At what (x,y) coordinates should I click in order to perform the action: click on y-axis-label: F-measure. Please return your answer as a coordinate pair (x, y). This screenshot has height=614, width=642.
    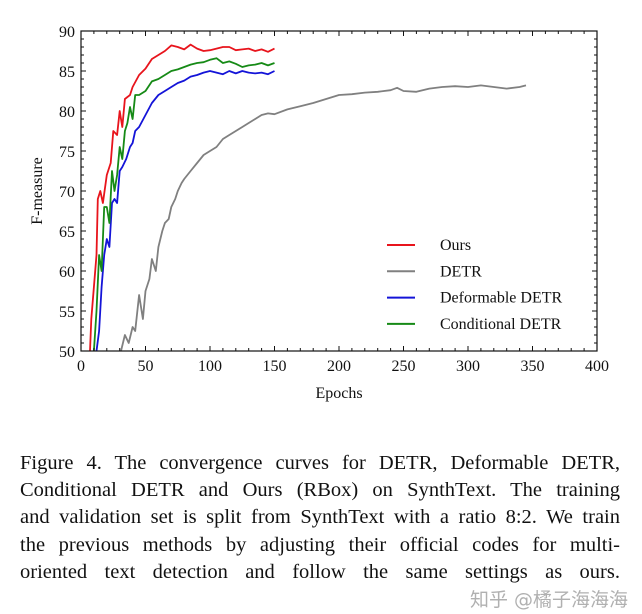
    Looking at the image, I should click on (37, 191).